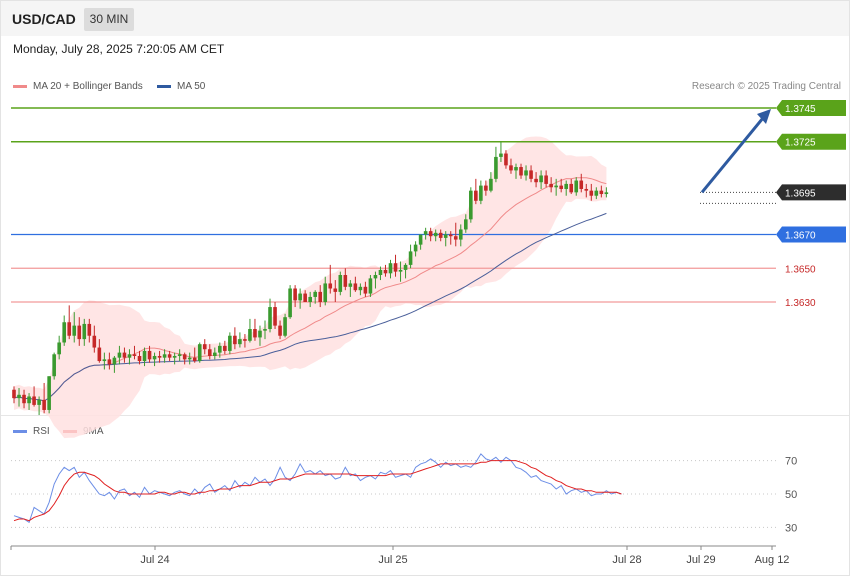  What do you see at coordinates (93, 431) in the screenshot?
I see `rsi-ma-label: 9MA` at bounding box center [93, 431].